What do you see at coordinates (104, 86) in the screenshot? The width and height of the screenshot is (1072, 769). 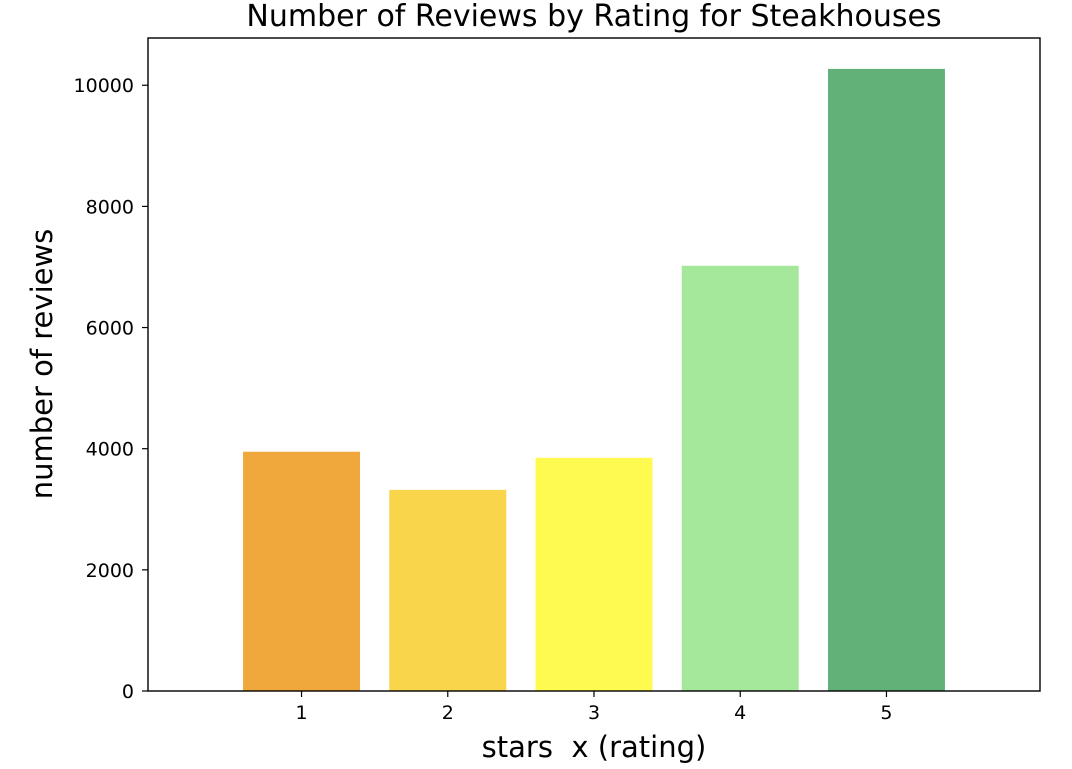 I see `y-tick-label: 10000` at bounding box center [104, 86].